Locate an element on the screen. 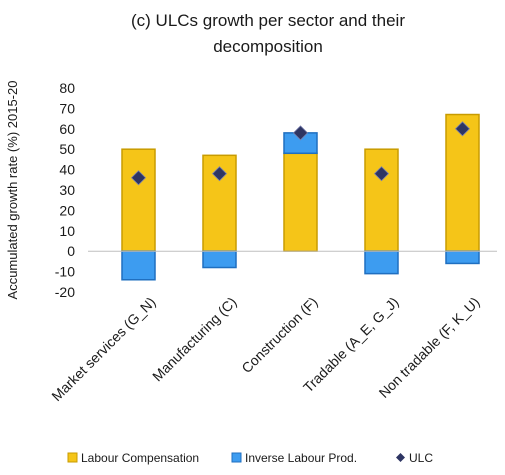 The width and height of the screenshot is (505, 475). y-tick-label: -10 is located at coordinates (65, 272).